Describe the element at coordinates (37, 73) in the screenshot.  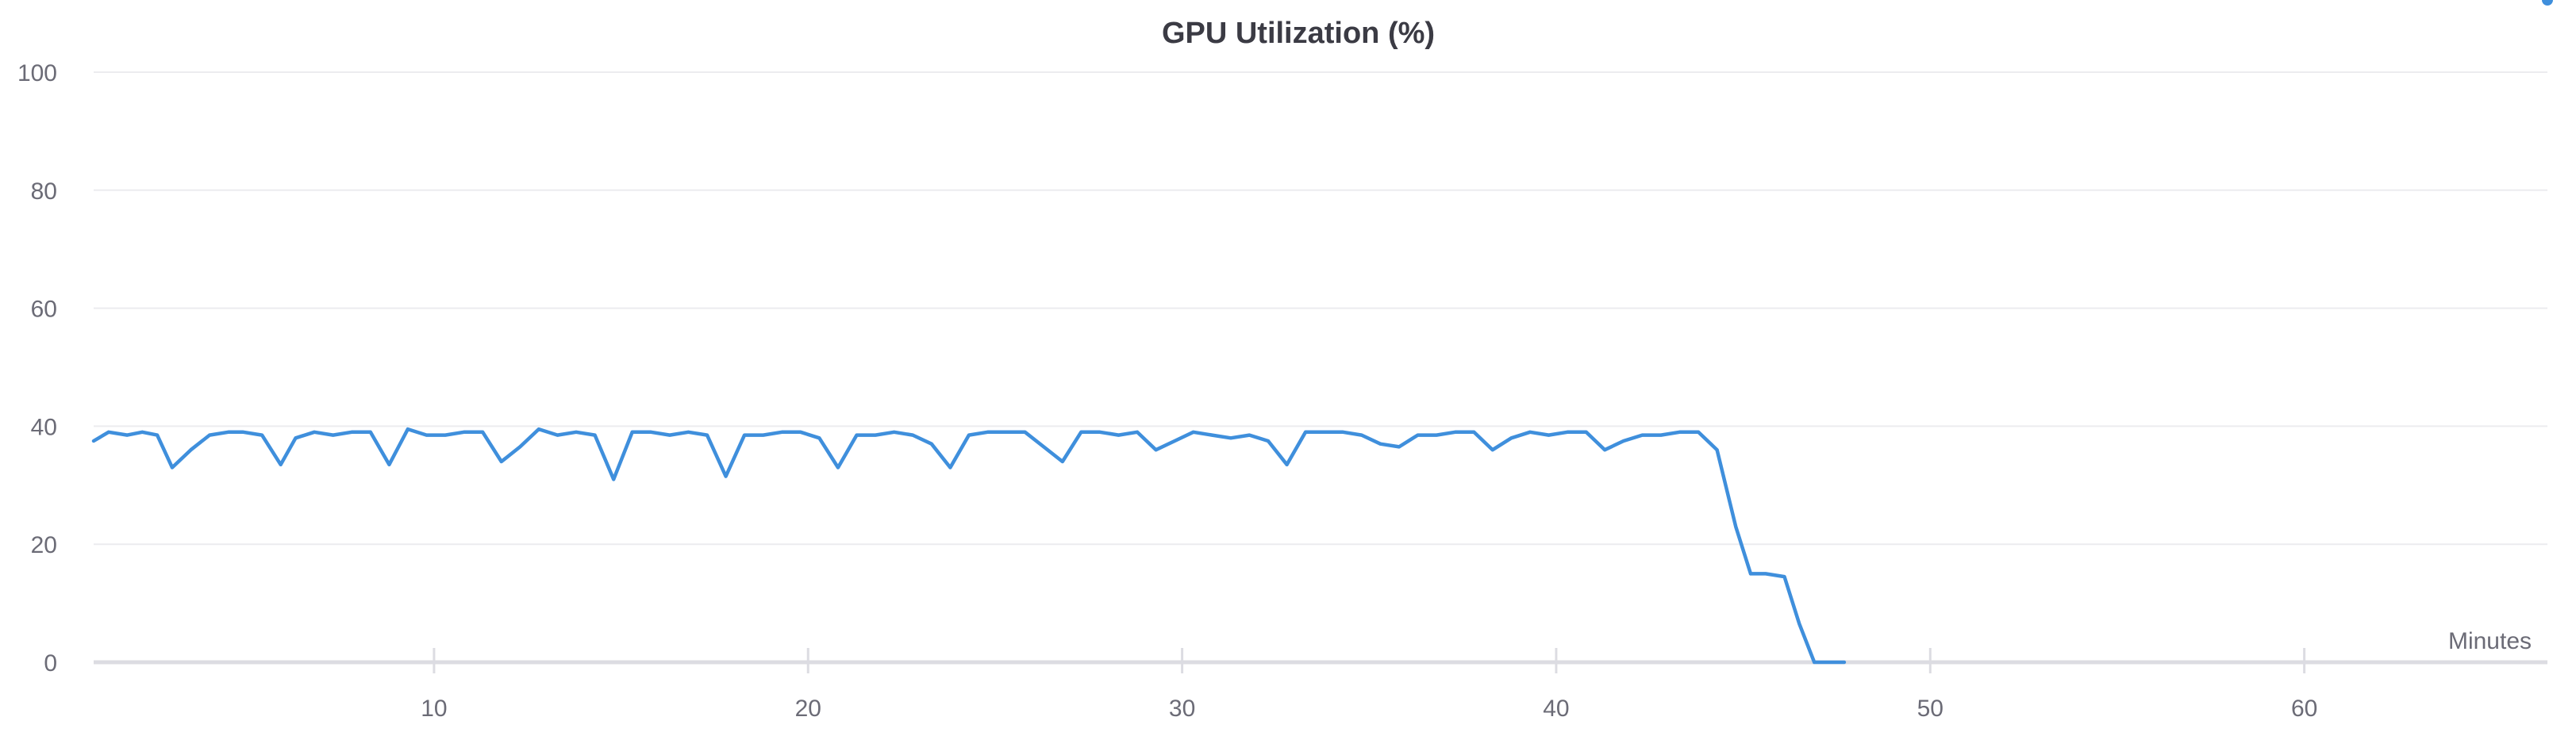
I see `y-tick-label: 100` at that location.